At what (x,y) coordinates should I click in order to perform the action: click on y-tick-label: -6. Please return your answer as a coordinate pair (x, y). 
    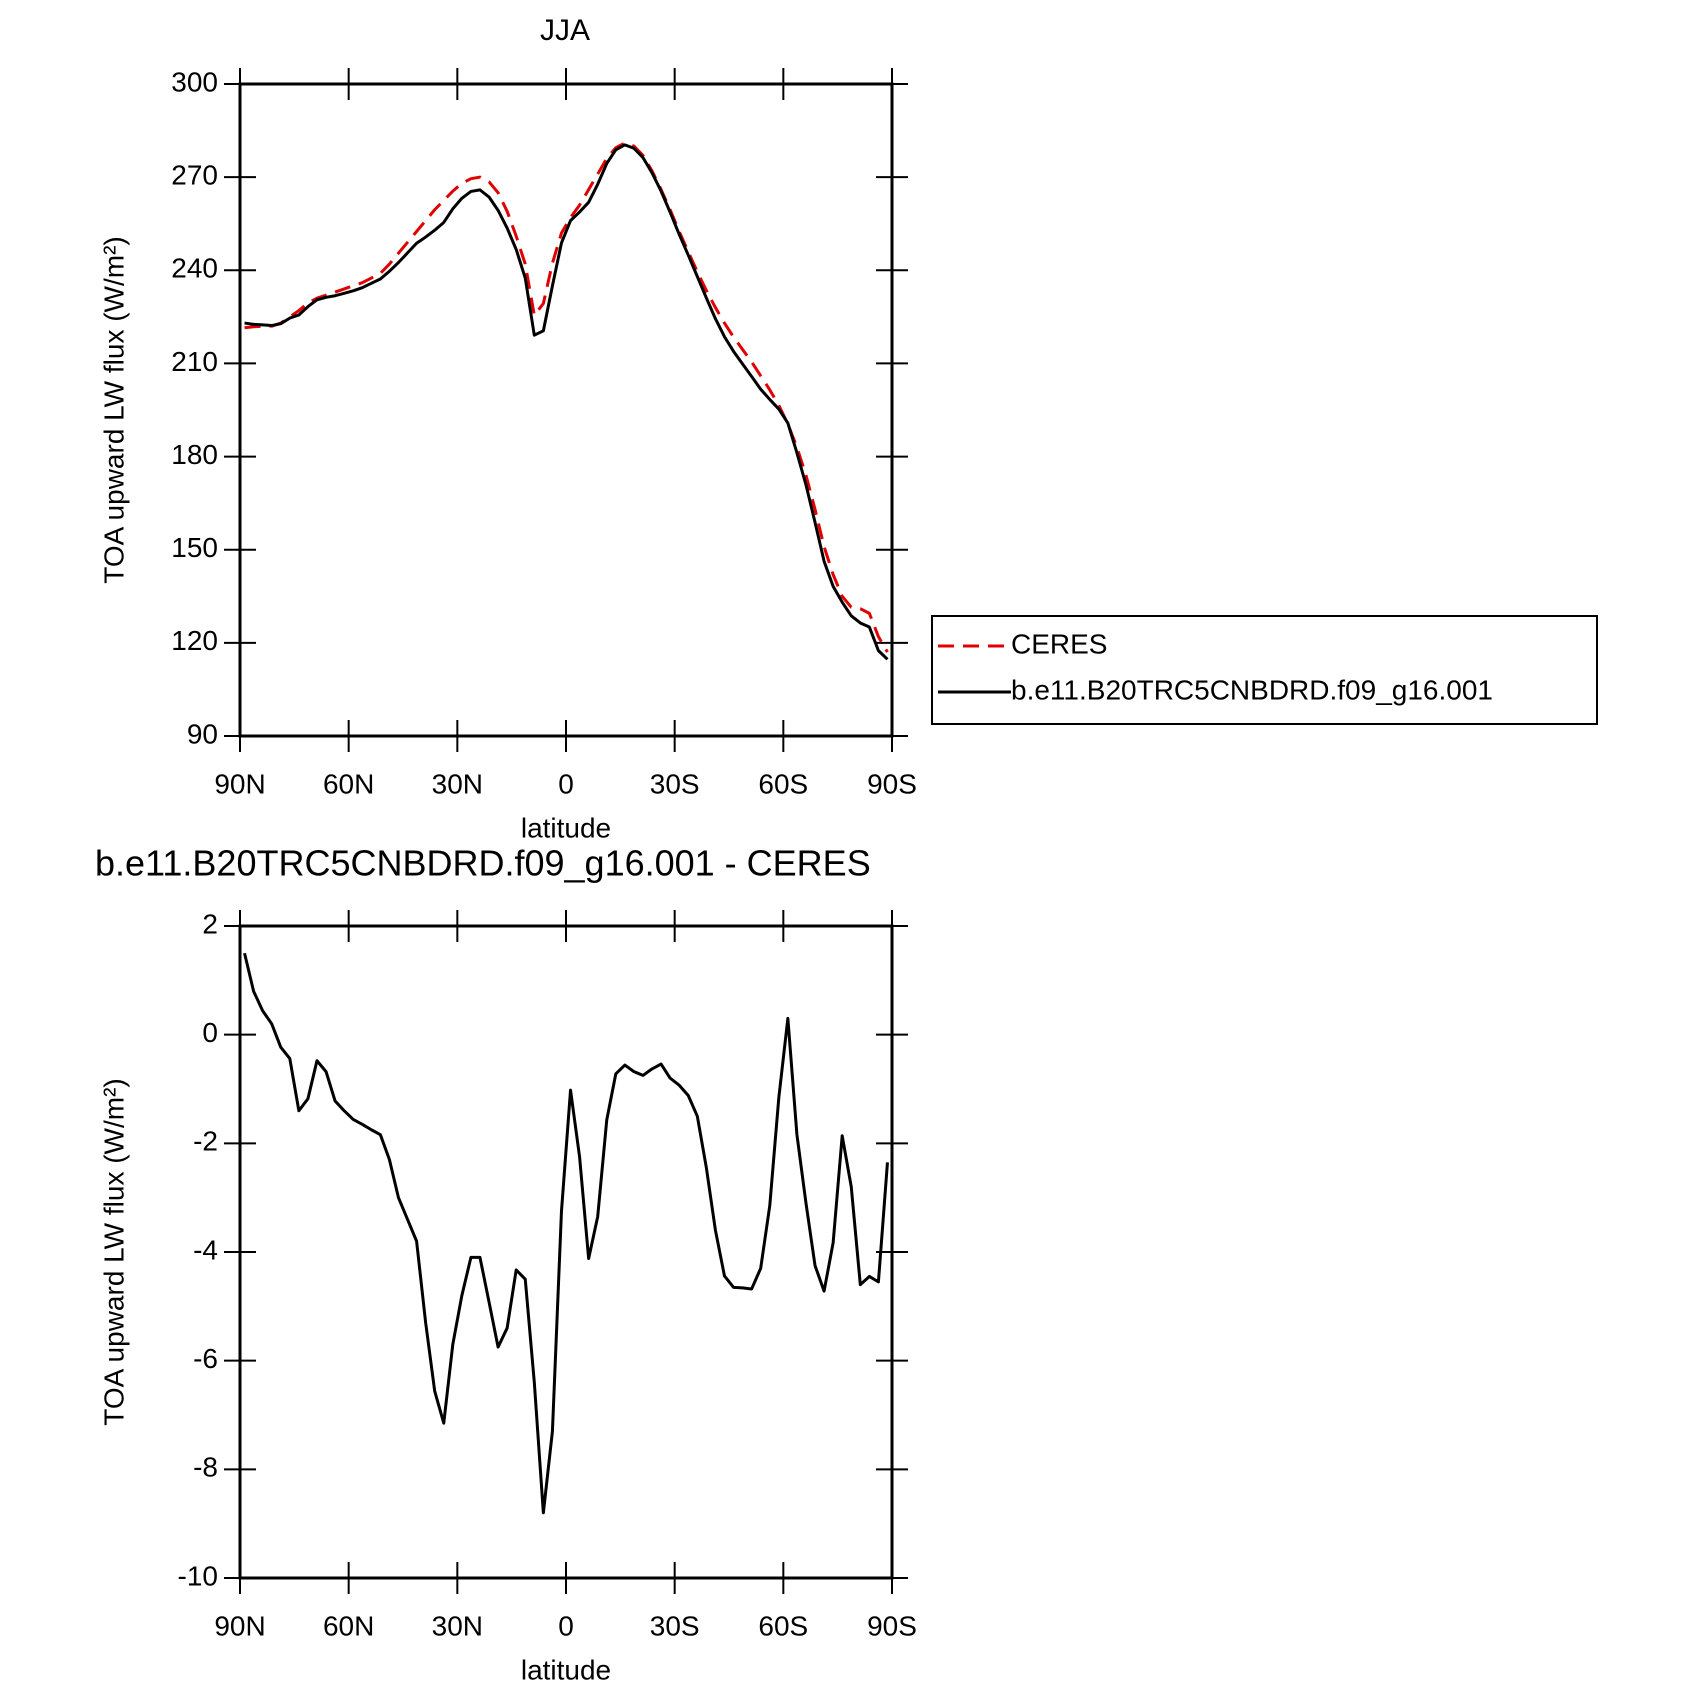
    Looking at the image, I should click on (205, 1358).